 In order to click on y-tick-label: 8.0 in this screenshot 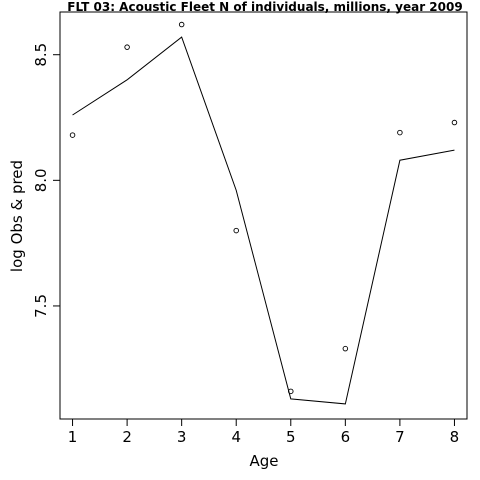, I will do `click(41, 180)`.